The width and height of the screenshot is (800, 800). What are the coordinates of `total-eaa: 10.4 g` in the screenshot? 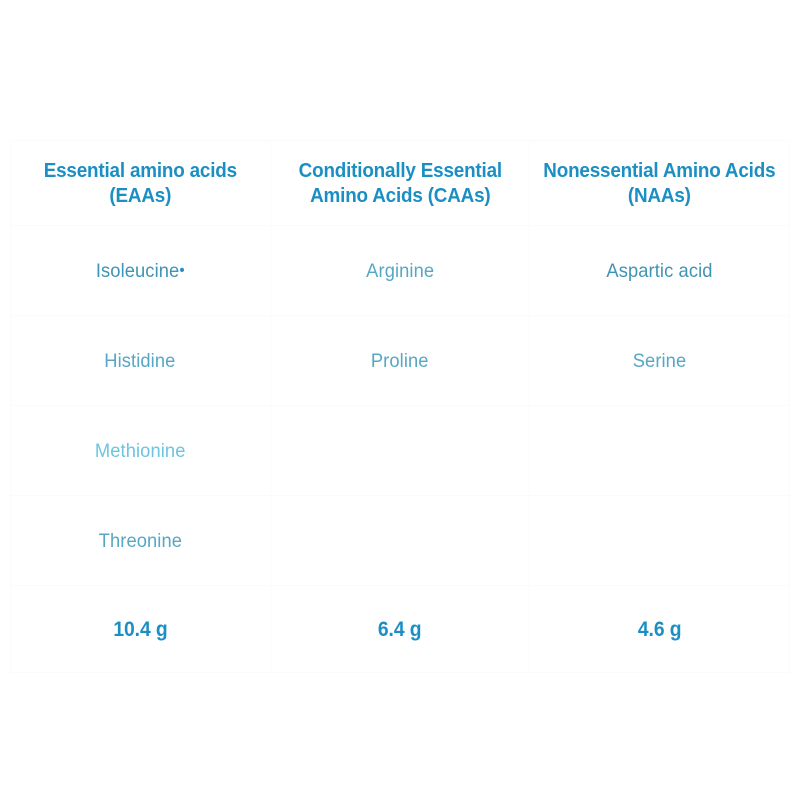 It's located at (140, 629).